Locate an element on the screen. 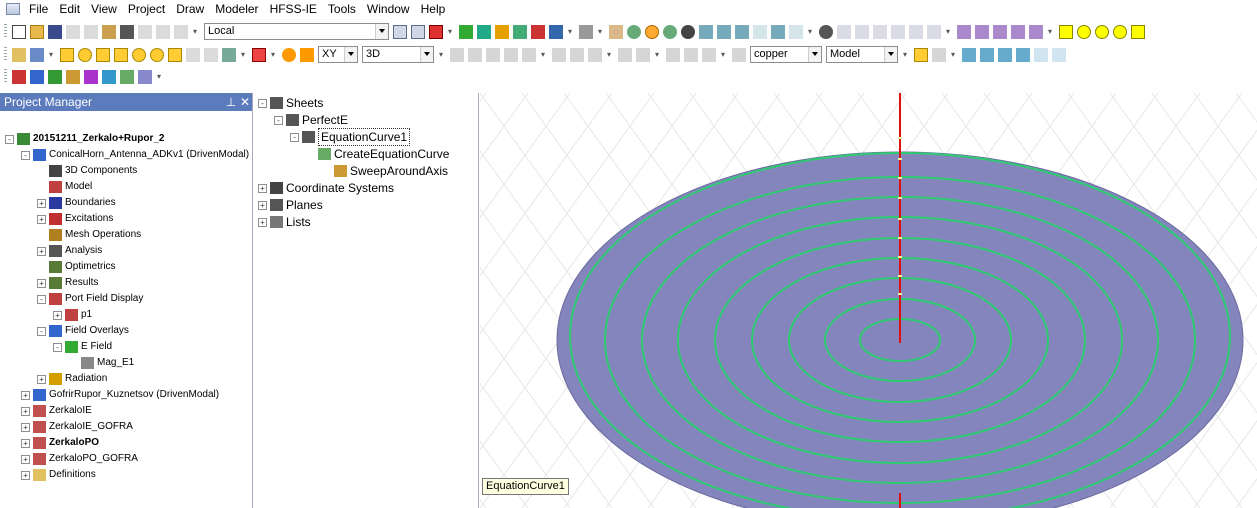 This screenshot has width=1257, height=508. move-icon is located at coordinates (559, 54).